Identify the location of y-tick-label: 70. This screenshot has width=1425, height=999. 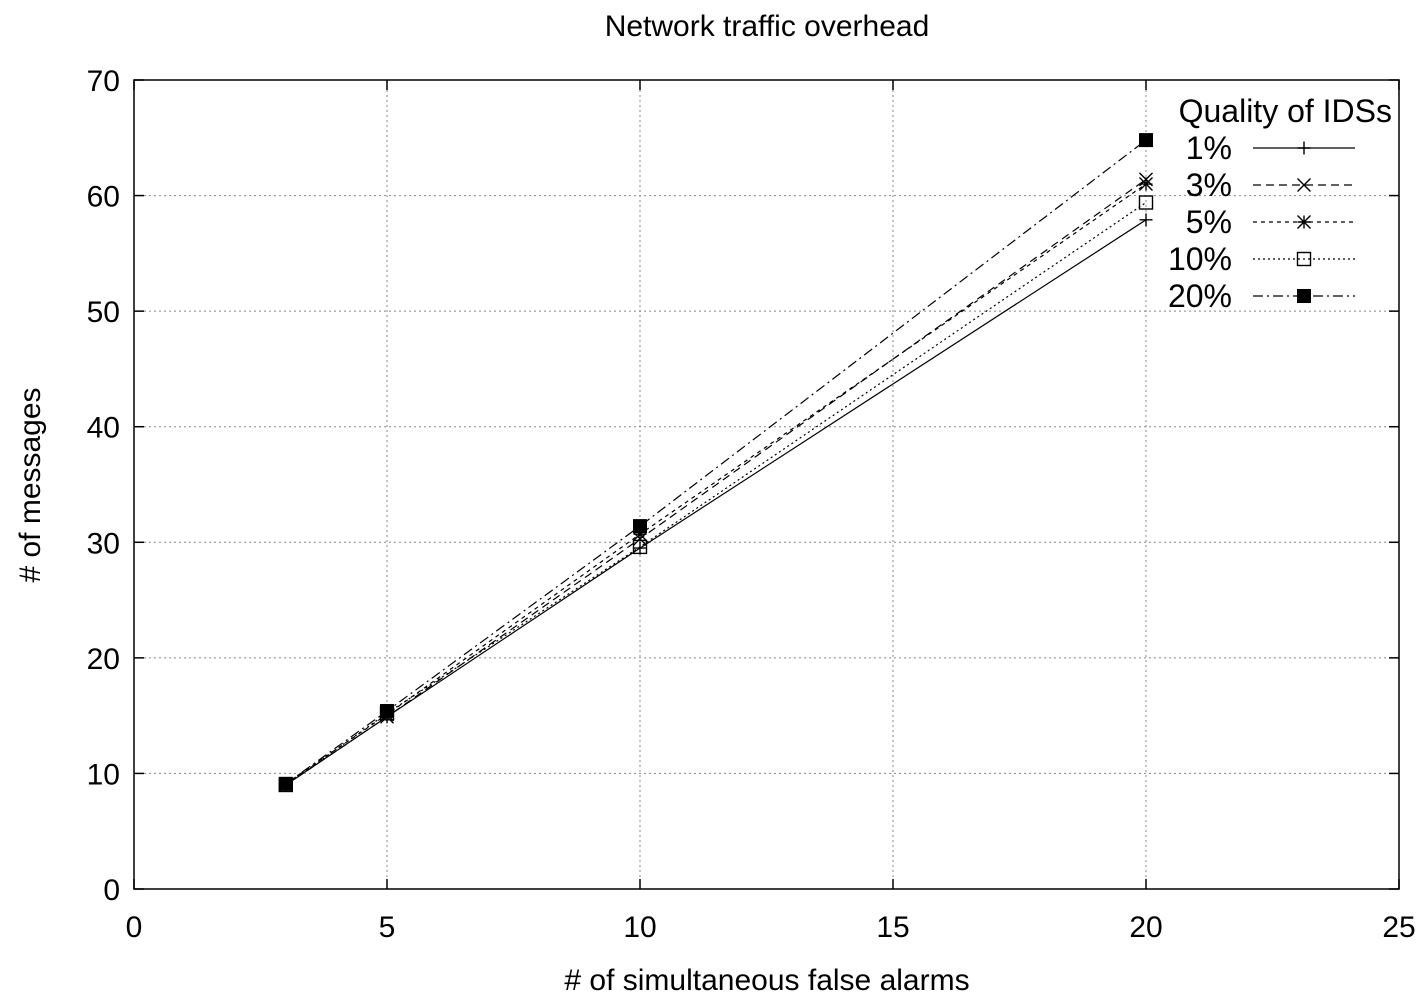
(103, 81).